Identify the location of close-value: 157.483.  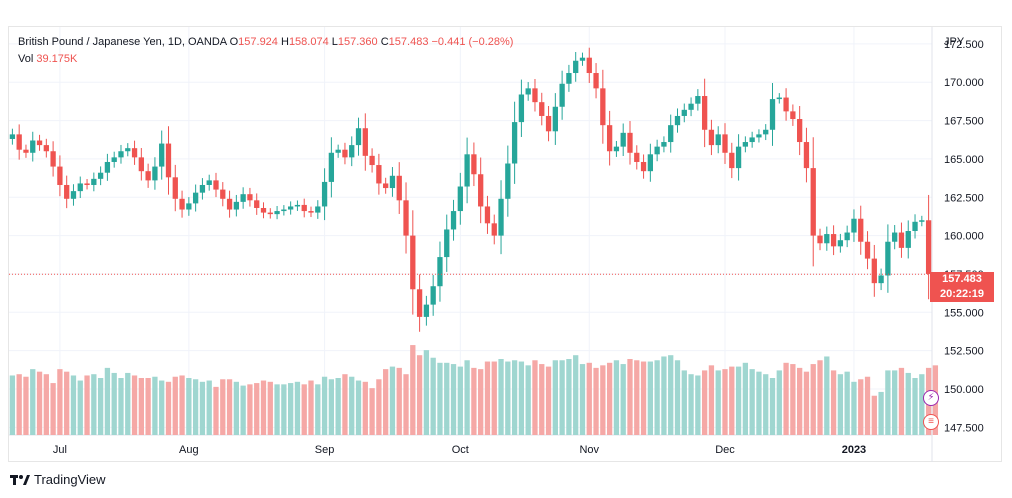
(408, 42).